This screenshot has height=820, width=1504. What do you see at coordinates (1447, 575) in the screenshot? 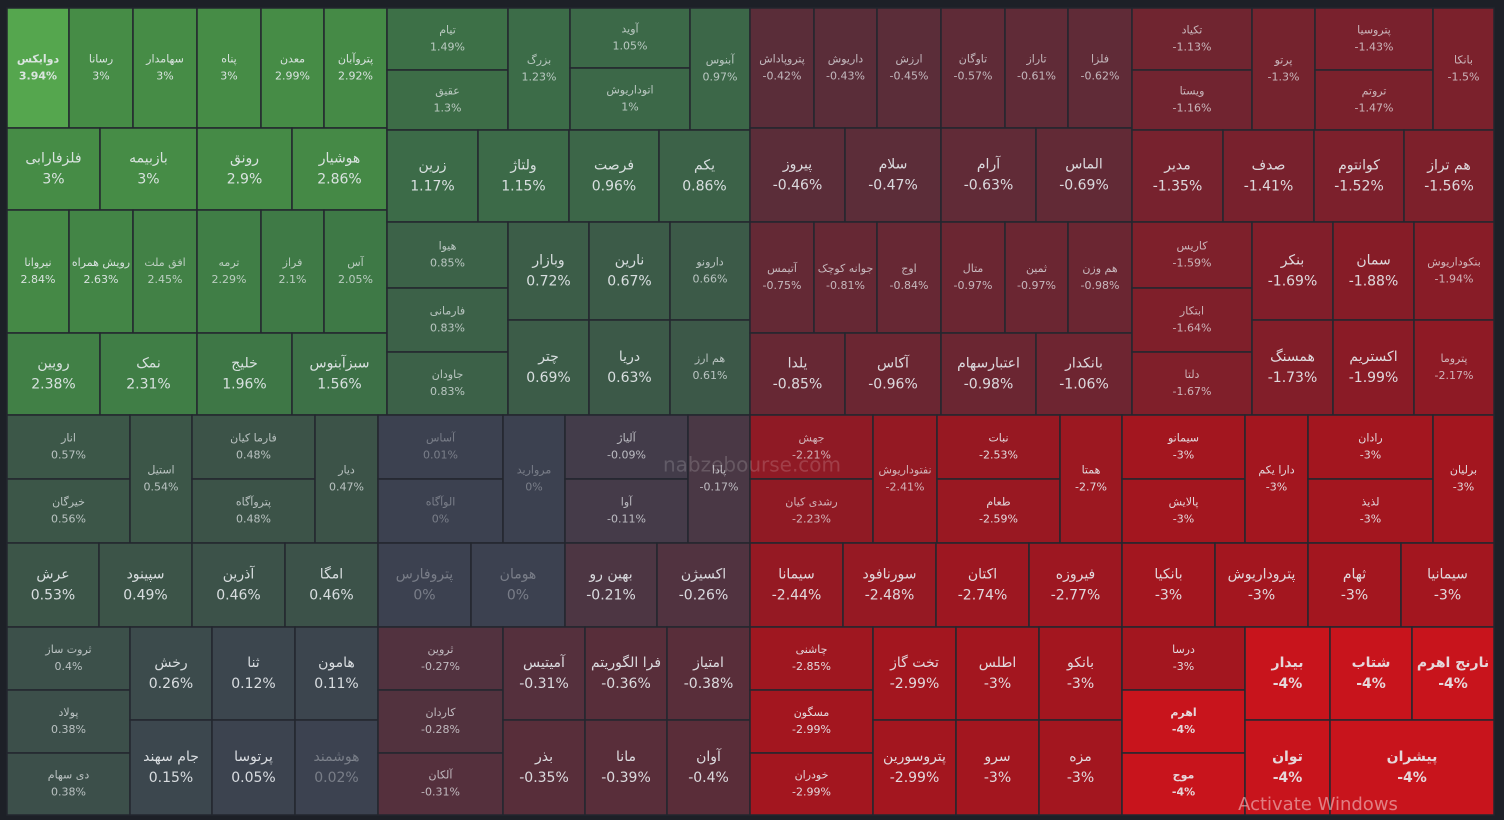
I see `tile-name: سیمانیا` at bounding box center [1447, 575].